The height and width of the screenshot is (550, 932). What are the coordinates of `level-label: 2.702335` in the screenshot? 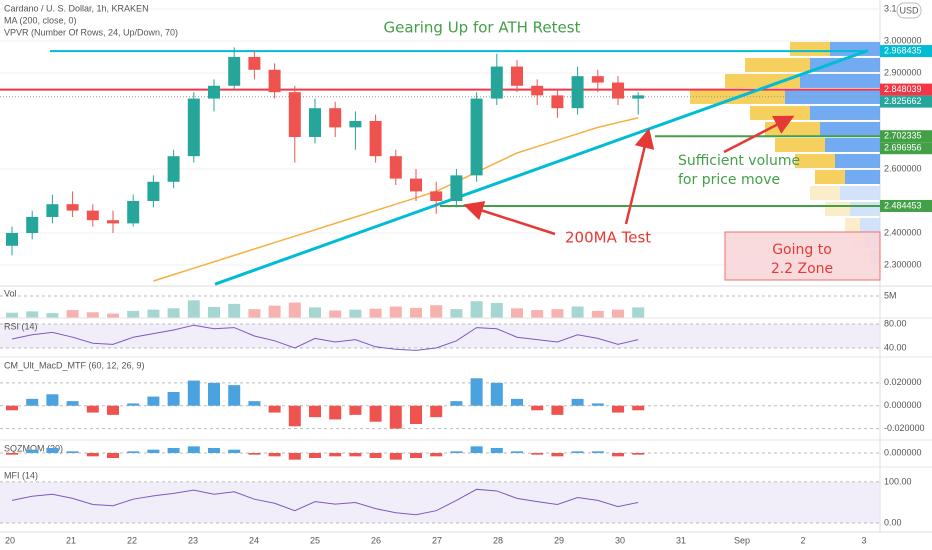 It's located at (903, 136).